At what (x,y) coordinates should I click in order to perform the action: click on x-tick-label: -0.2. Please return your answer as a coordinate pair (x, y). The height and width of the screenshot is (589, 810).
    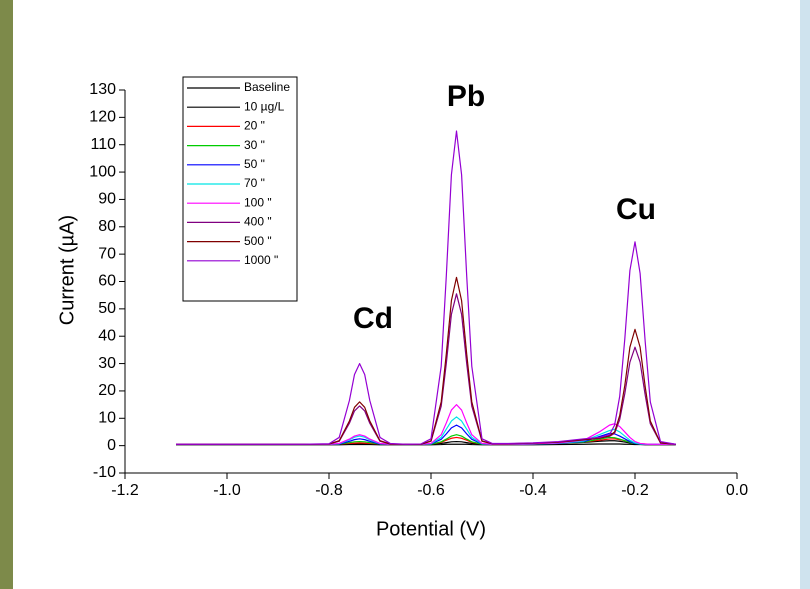
    Looking at the image, I should click on (635, 490).